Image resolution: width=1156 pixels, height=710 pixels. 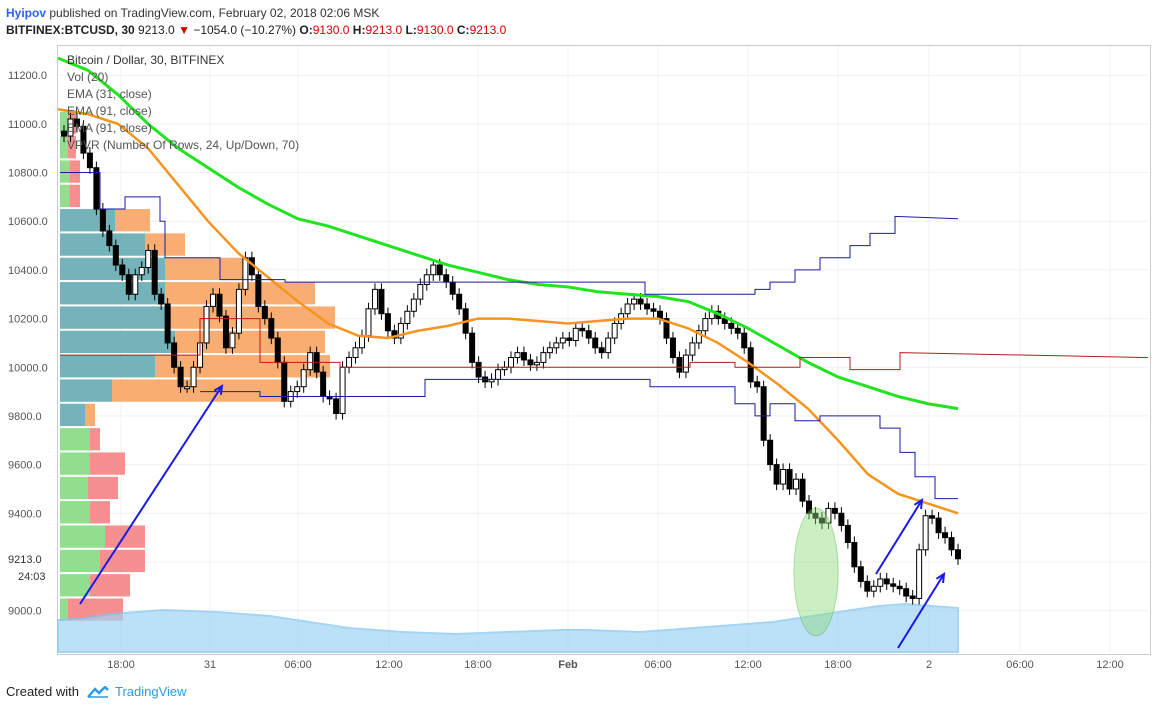 I want to click on legend-ema31: EMA (31, close), so click(x=109, y=94).